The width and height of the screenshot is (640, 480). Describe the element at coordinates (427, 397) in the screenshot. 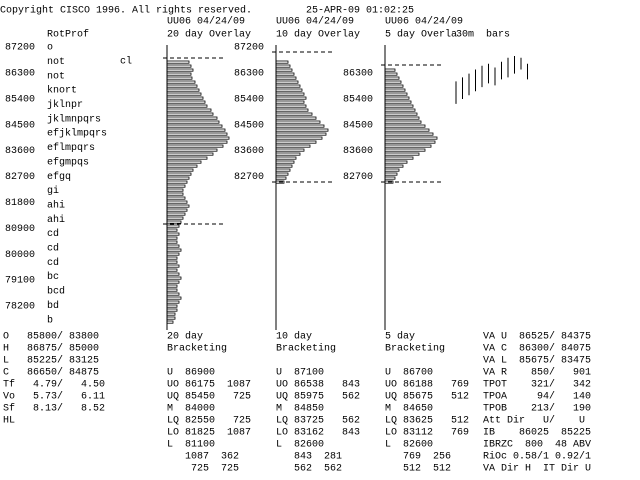

I see `bracketing-line: UQ 85675 512` at that location.